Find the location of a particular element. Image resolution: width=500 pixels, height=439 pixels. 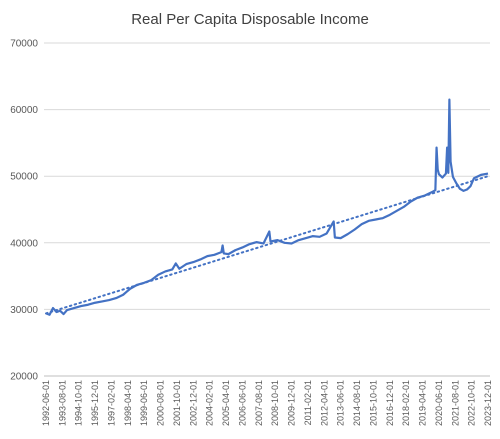

y-axis-ticks: 20000 30000 40000 50000 60000 70000 is located at coordinates (24, 211).